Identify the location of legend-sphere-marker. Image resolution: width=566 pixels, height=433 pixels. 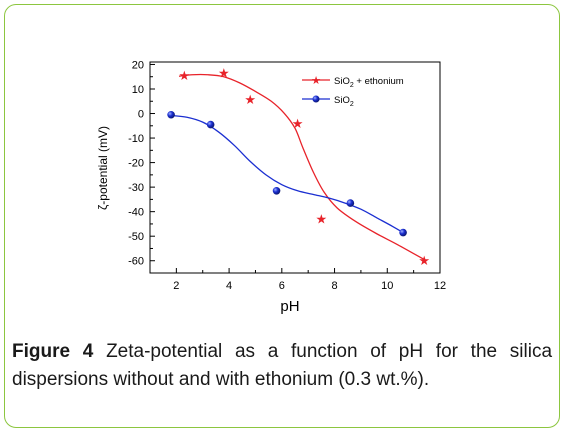
(316, 99).